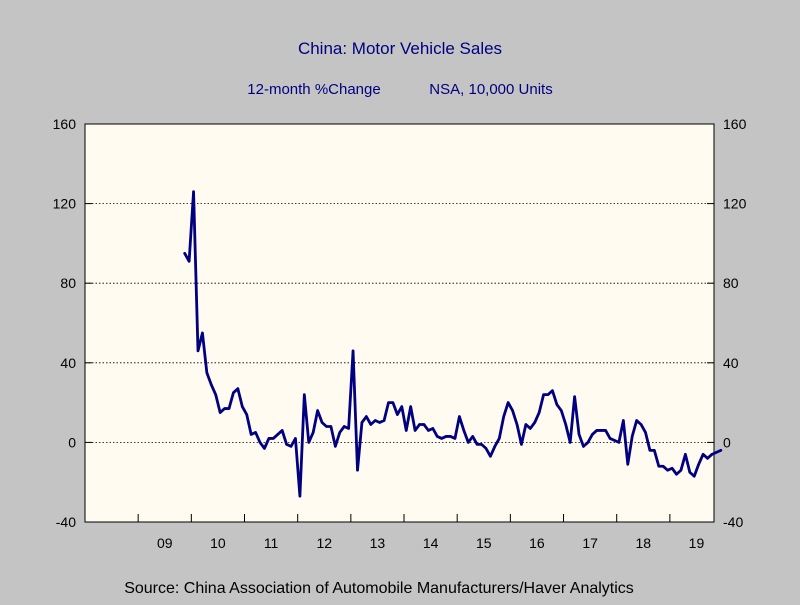  What do you see at coordinates (537, 543) in the screenshot?
I see `x-tick-label-7: 16` at bounding box center [537, 543].